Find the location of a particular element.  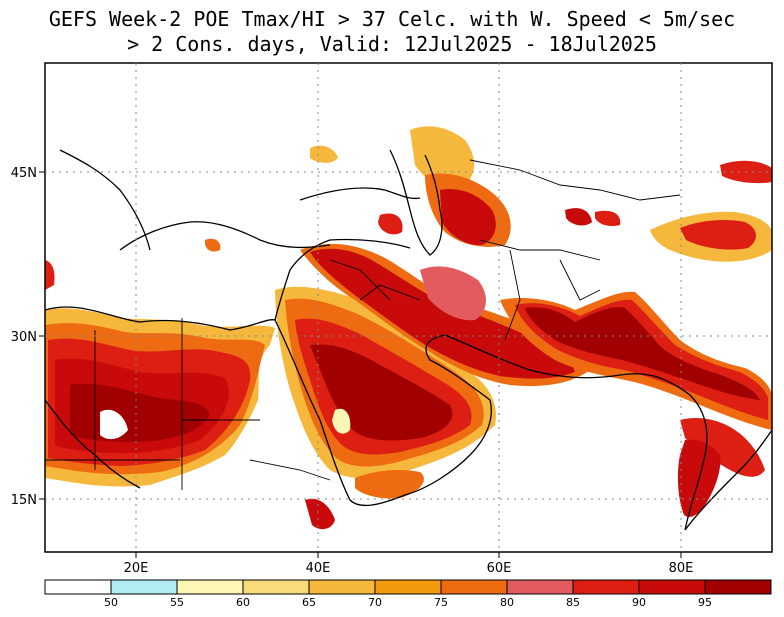

colorbar-label-50: 50 is located at coordinates (111, 602).